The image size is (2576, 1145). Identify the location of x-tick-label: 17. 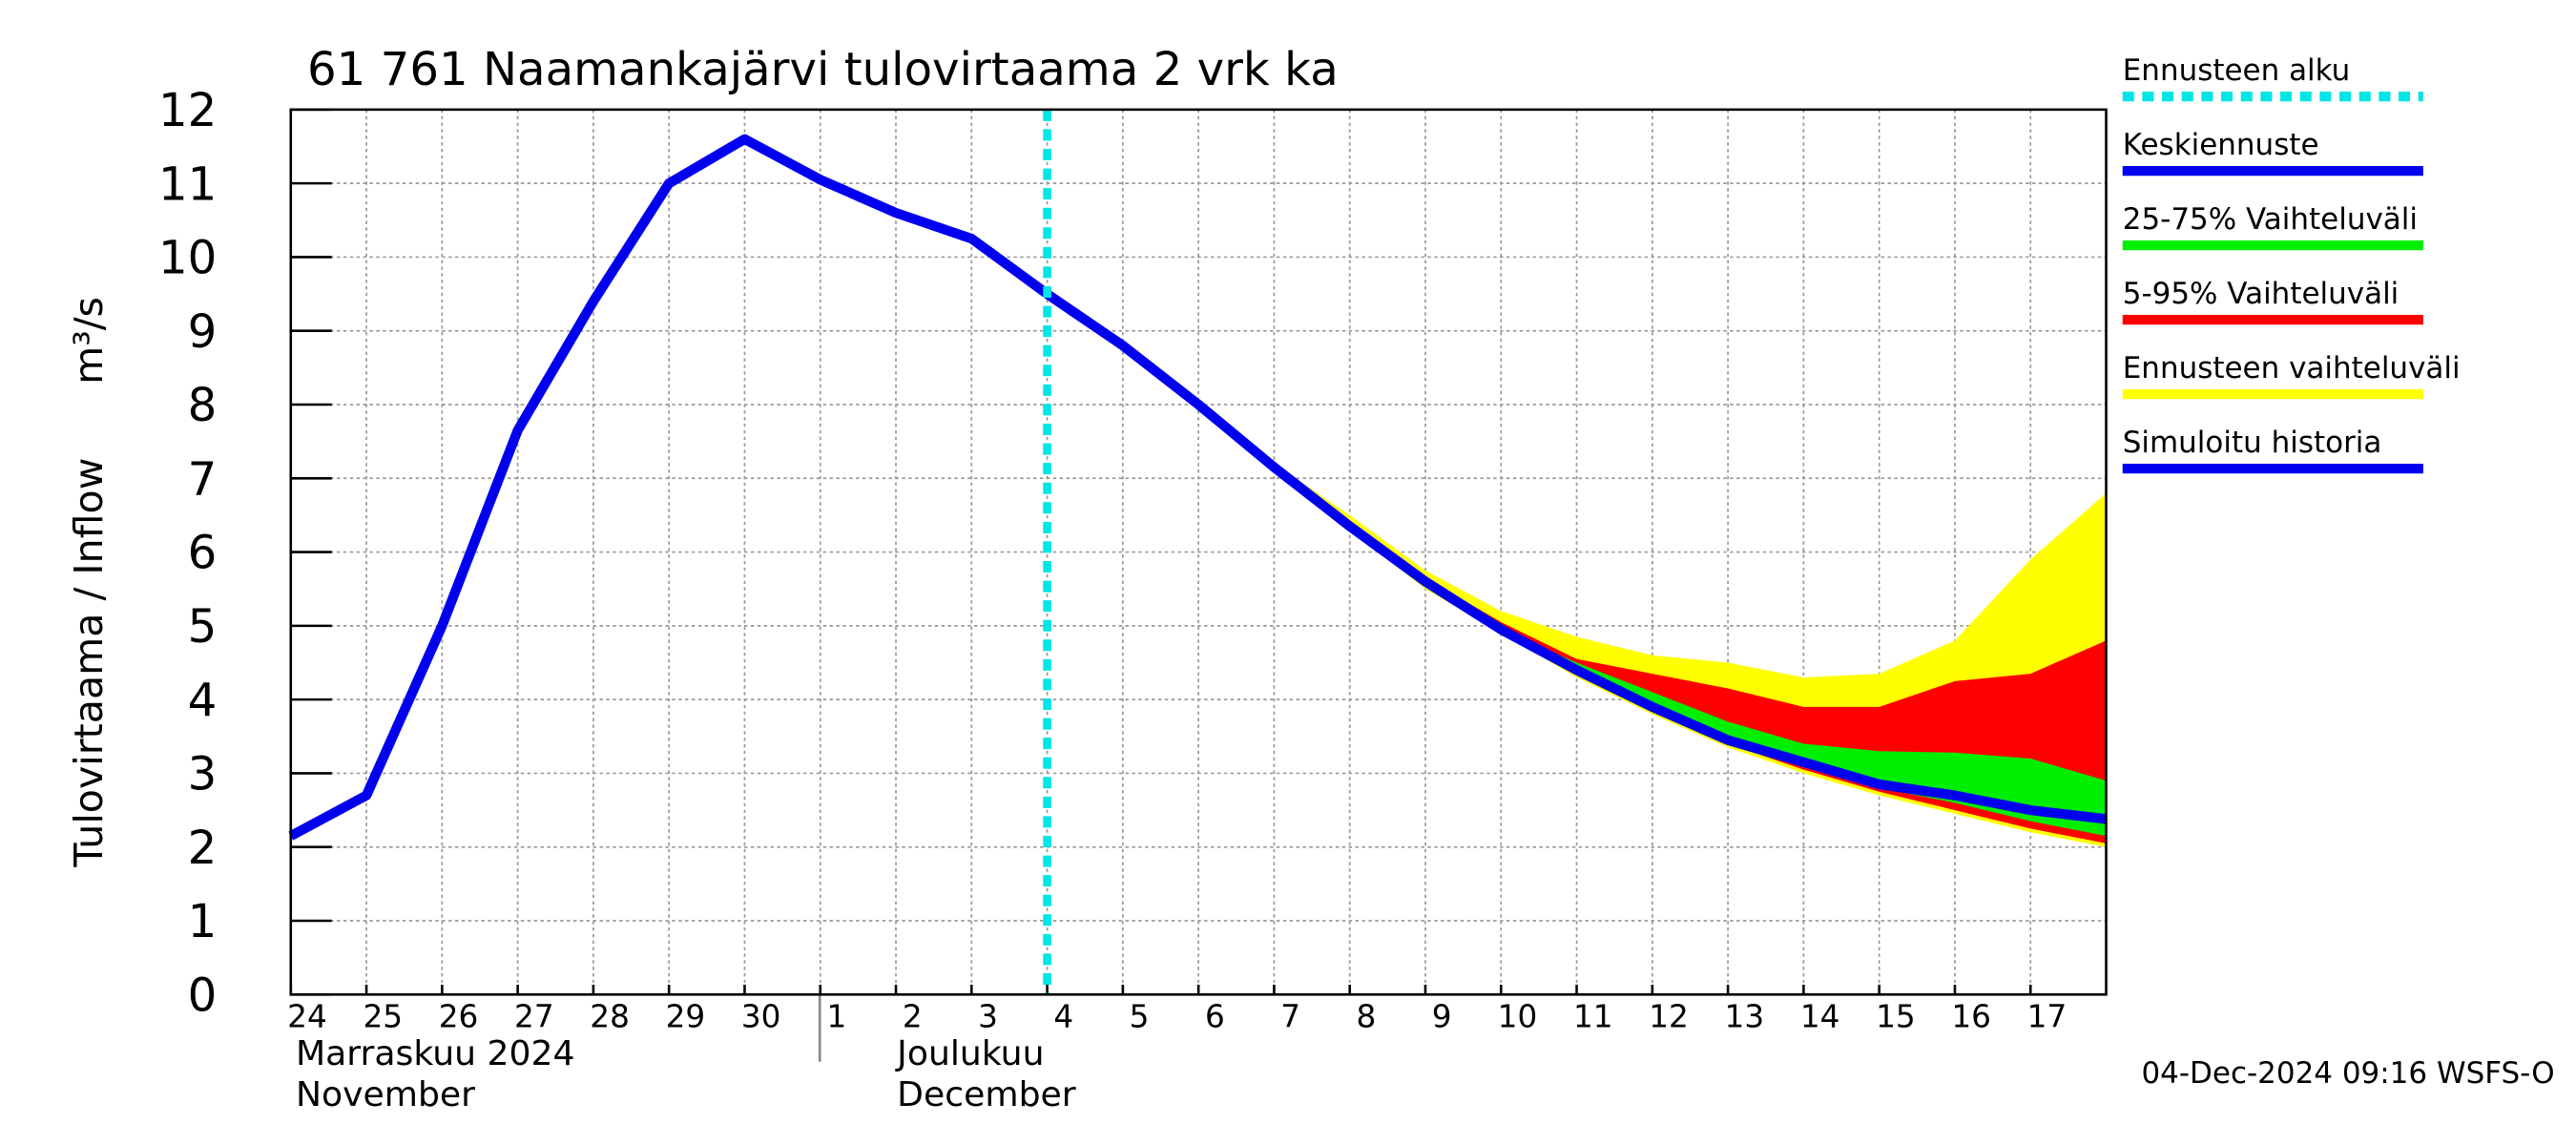
(2047, 1017).